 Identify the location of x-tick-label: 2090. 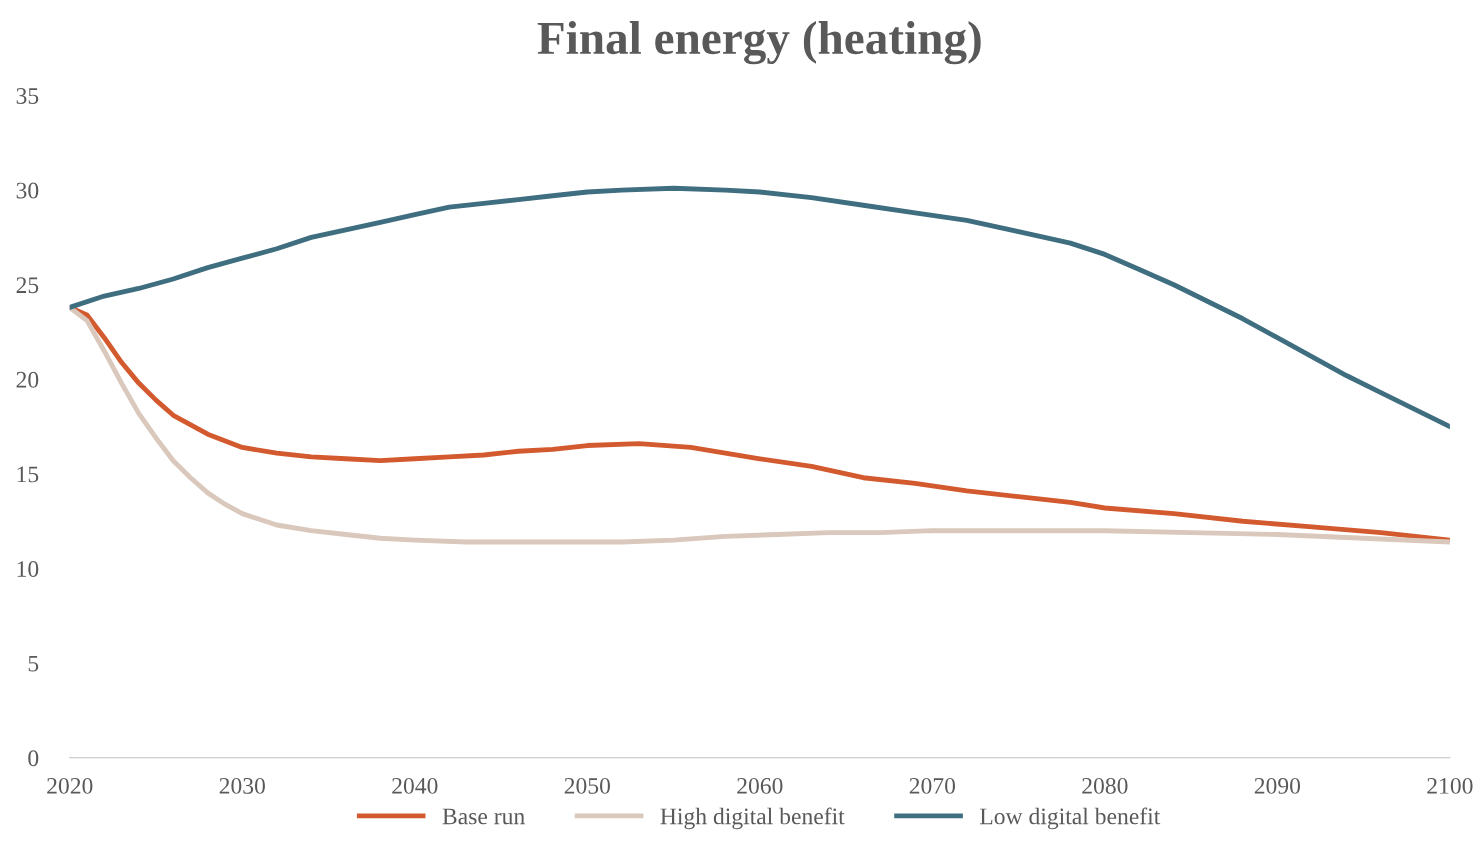
(1277, 785).